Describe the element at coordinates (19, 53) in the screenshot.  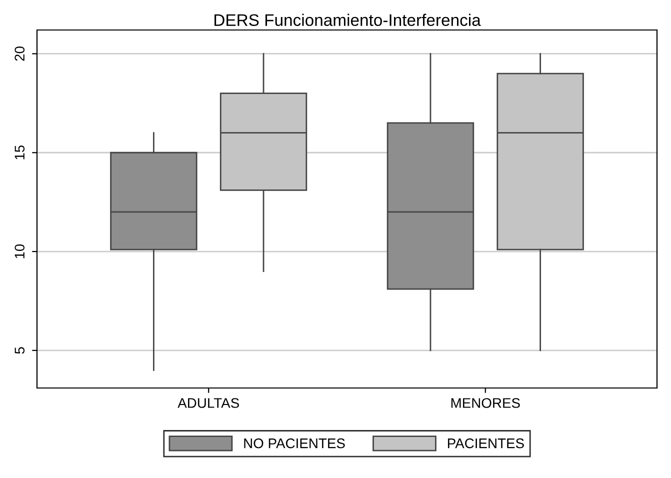
I see `y-tick-label: 20` at that location.